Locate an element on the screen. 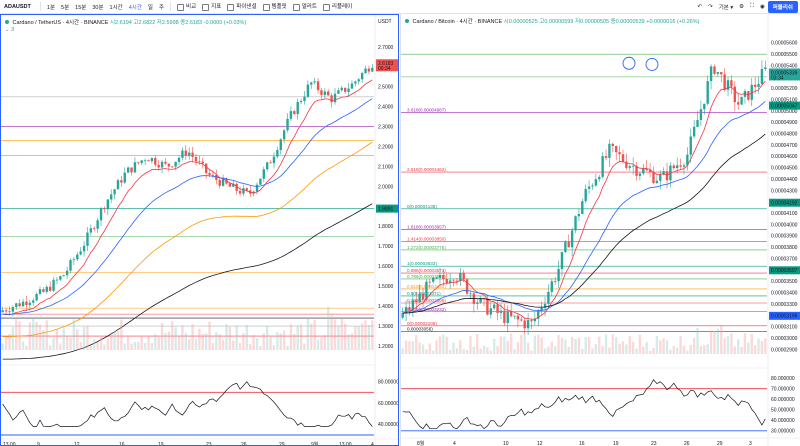 This screenshot has width=800, height=446. time-tick-label: 19 is located at coordinates (161, 444).